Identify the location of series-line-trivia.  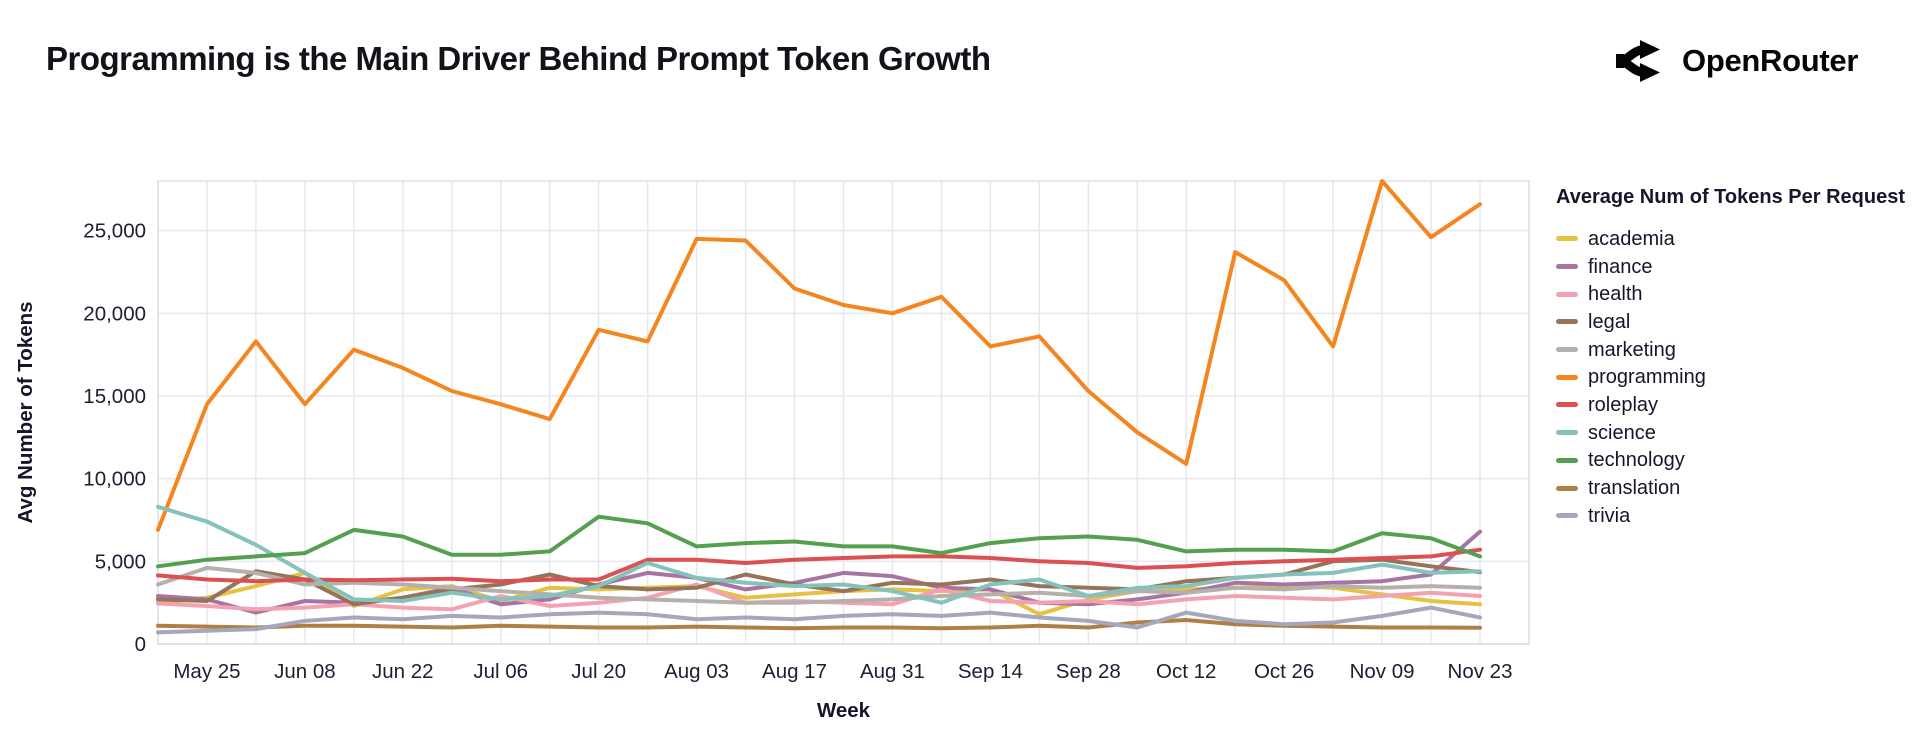
(819, 620).